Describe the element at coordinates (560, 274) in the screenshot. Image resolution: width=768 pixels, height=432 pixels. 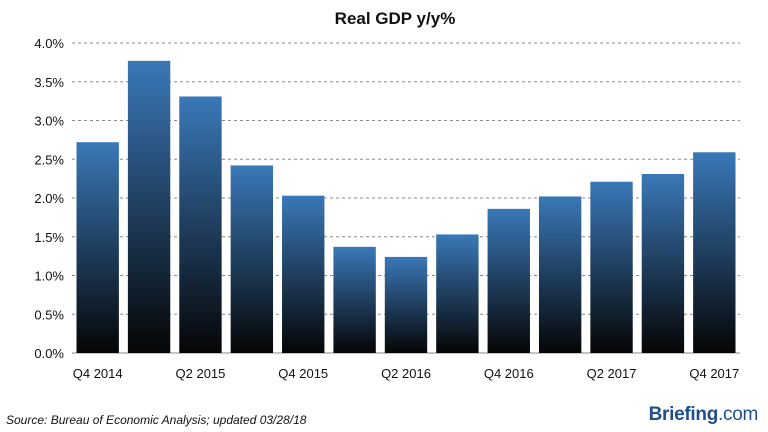
I see `bar: Q1 2017` at that location.